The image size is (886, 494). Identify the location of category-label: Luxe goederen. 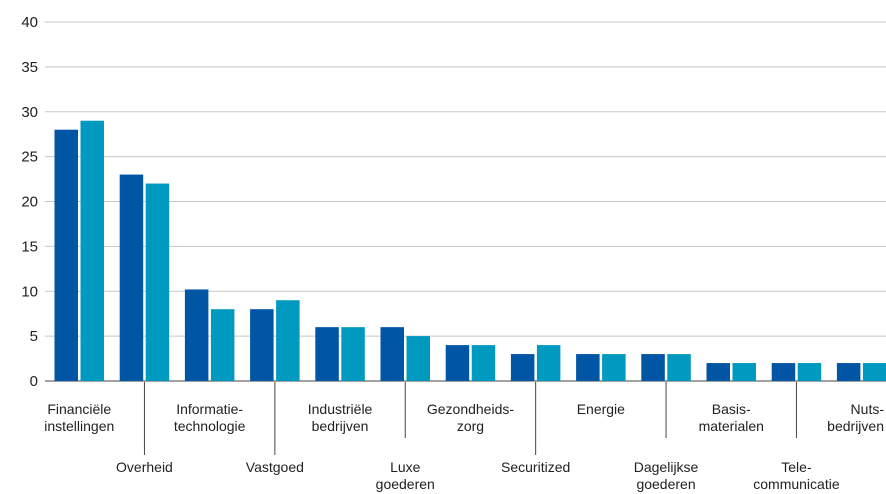
(405, 475).